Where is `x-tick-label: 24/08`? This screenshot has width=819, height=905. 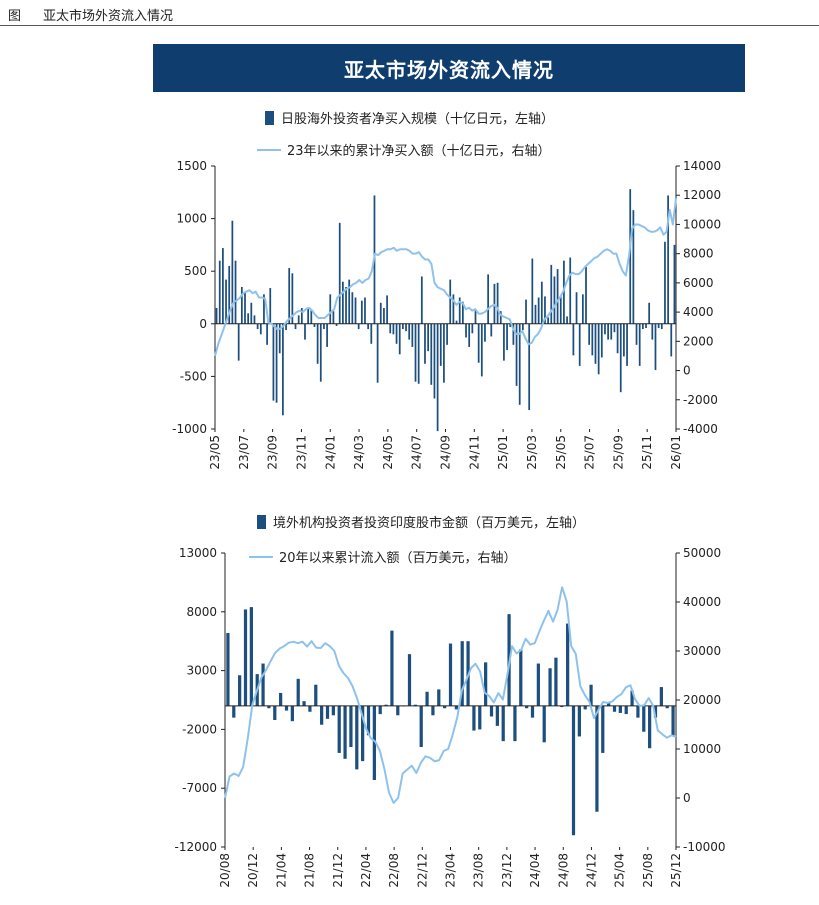
x-tick-label: 24/08 is located at coordinates (563, 870).